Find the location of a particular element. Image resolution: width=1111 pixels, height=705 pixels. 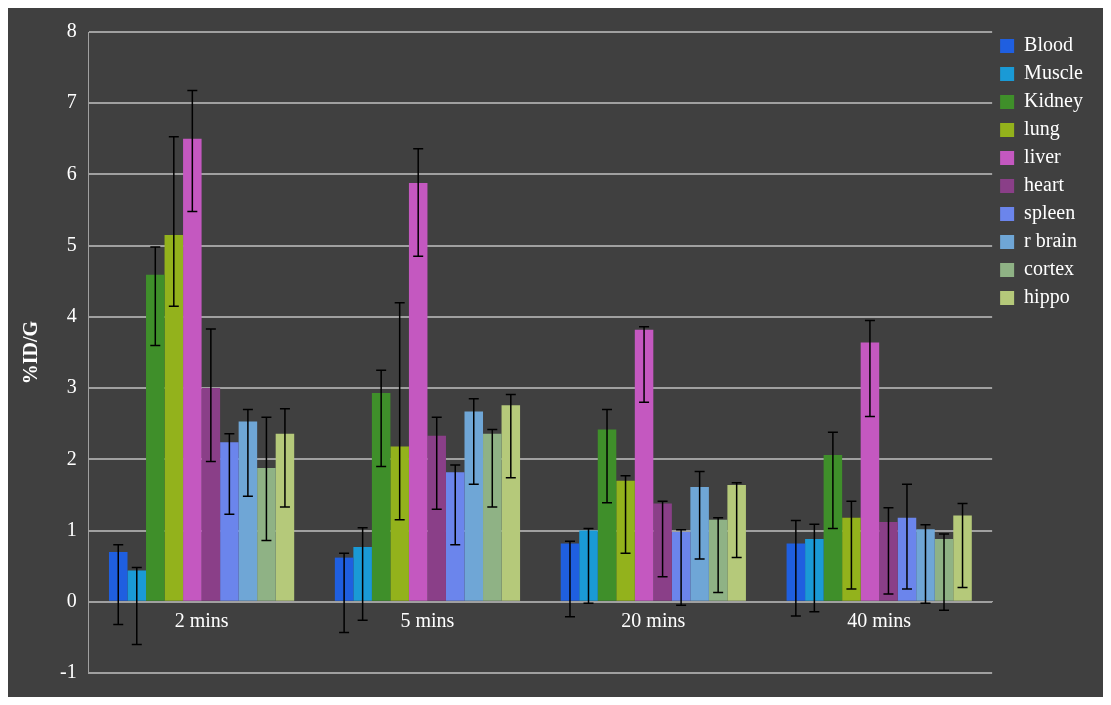

legend-label: cortex is located at coordinates (1049, 268).